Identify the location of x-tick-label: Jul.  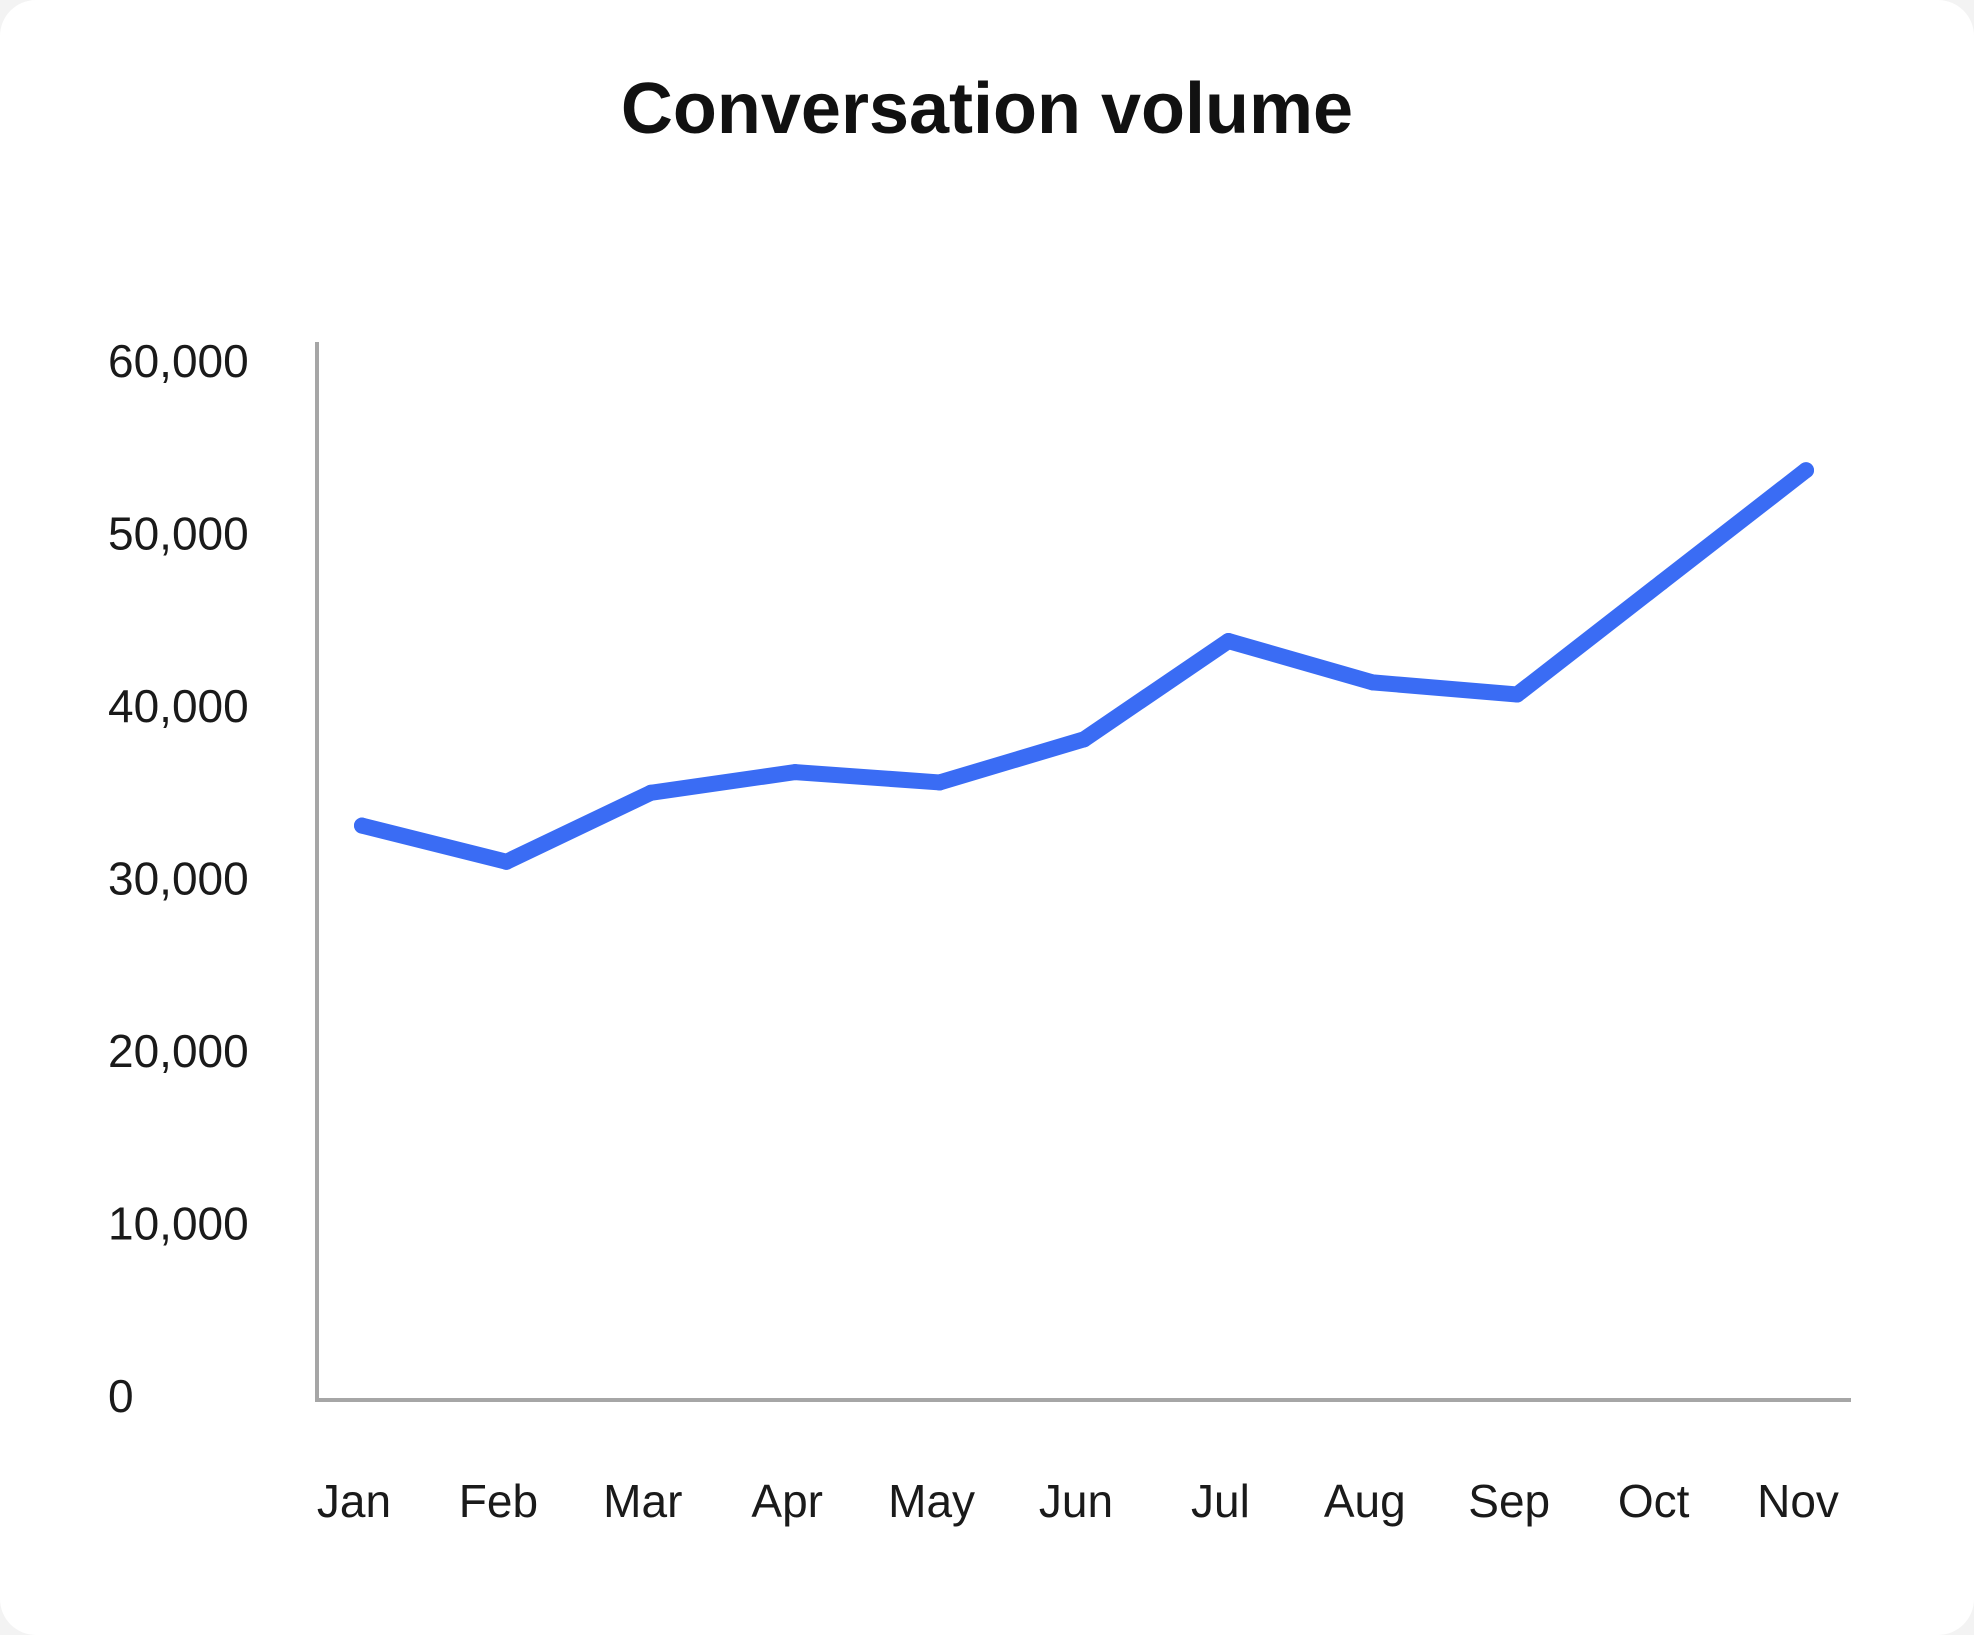
(1220, 1501).